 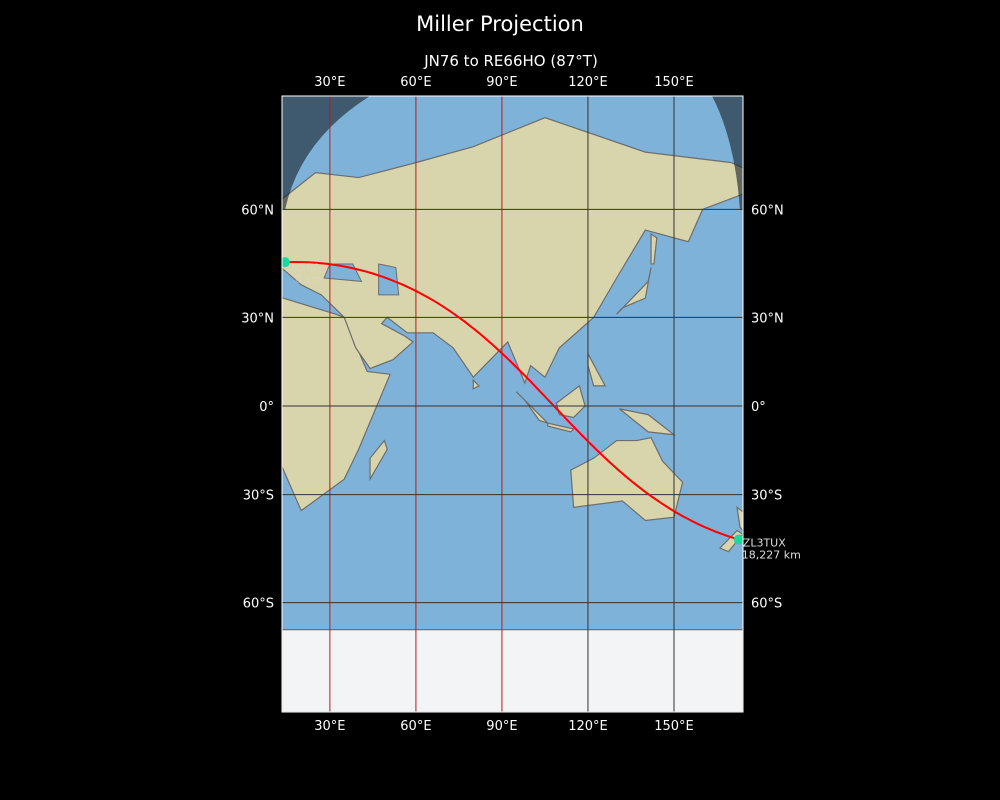 What do you see at coordinates (512, 153) in the screenshot?
I see `night-shading` at bounding box center [512, 153].